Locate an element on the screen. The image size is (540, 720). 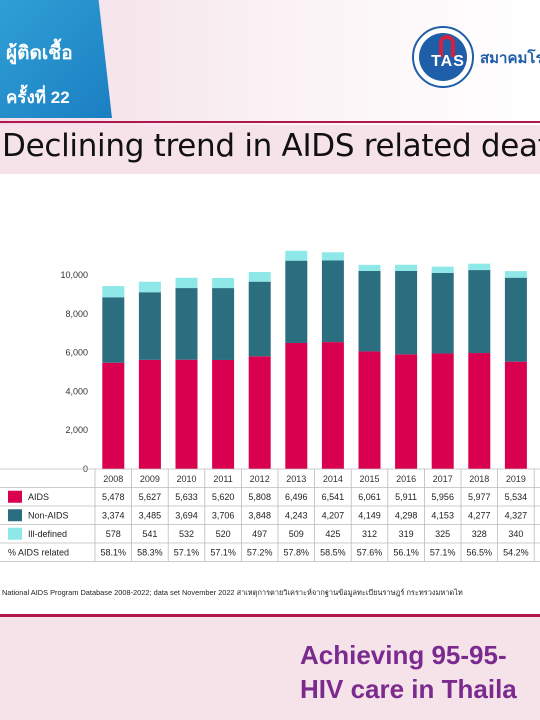
table-cell: 3,694 is located at coordinates (186, 515).